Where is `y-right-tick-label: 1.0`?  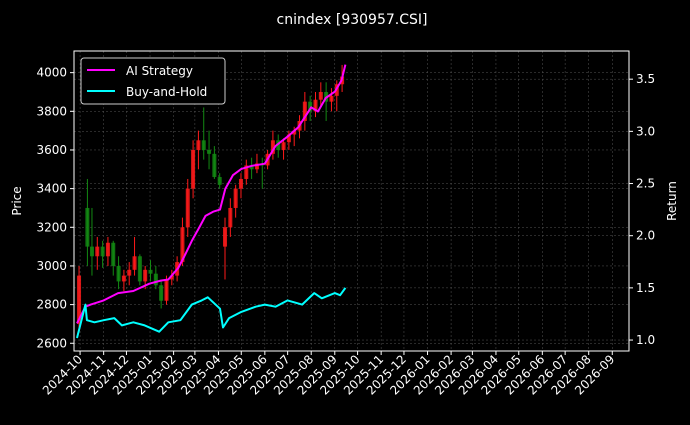 y-right-tick-label: 1.0 is located at coordinates (645, 340).